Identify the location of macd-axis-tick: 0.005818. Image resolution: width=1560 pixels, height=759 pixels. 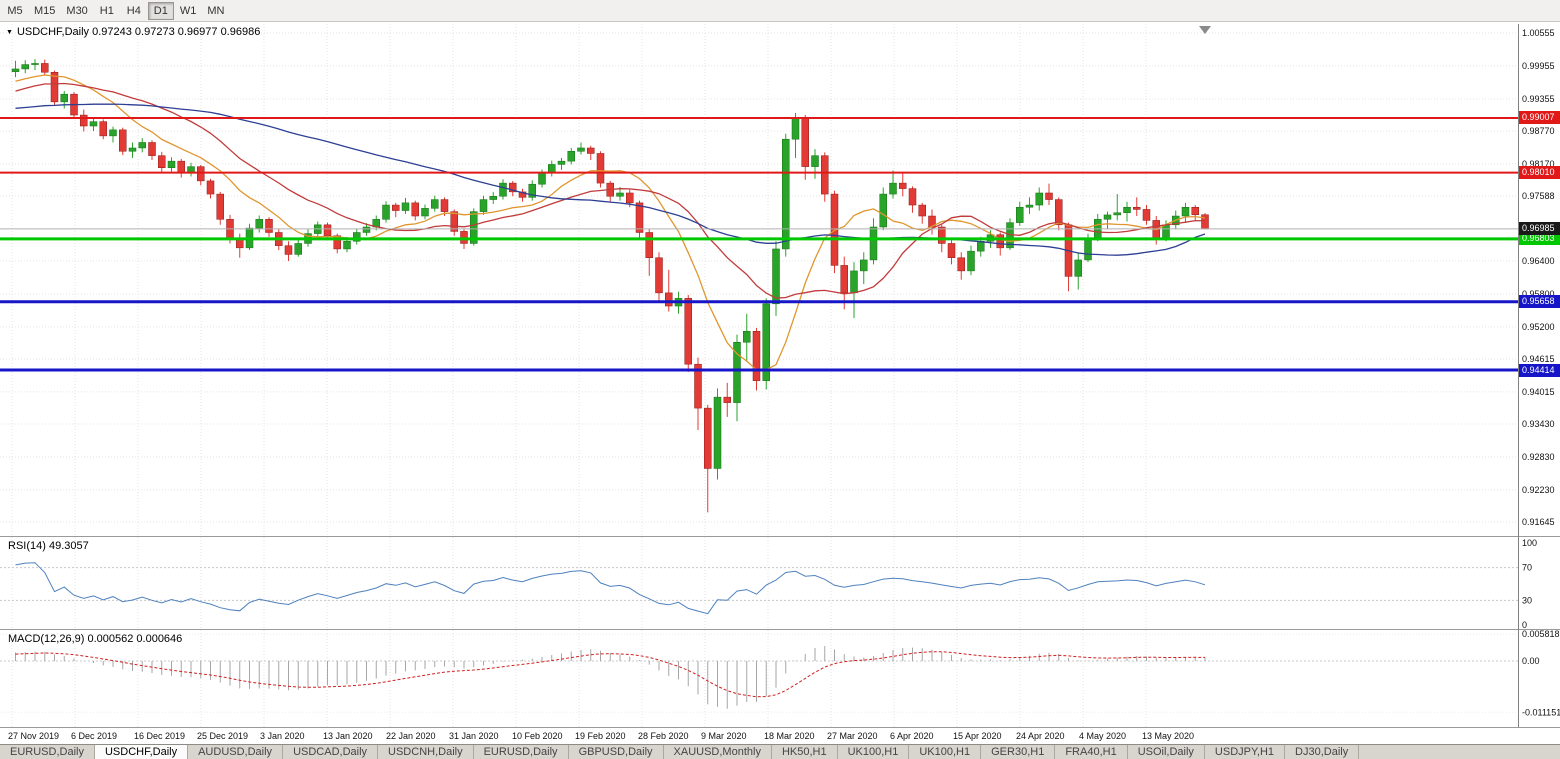
(1541, 634).